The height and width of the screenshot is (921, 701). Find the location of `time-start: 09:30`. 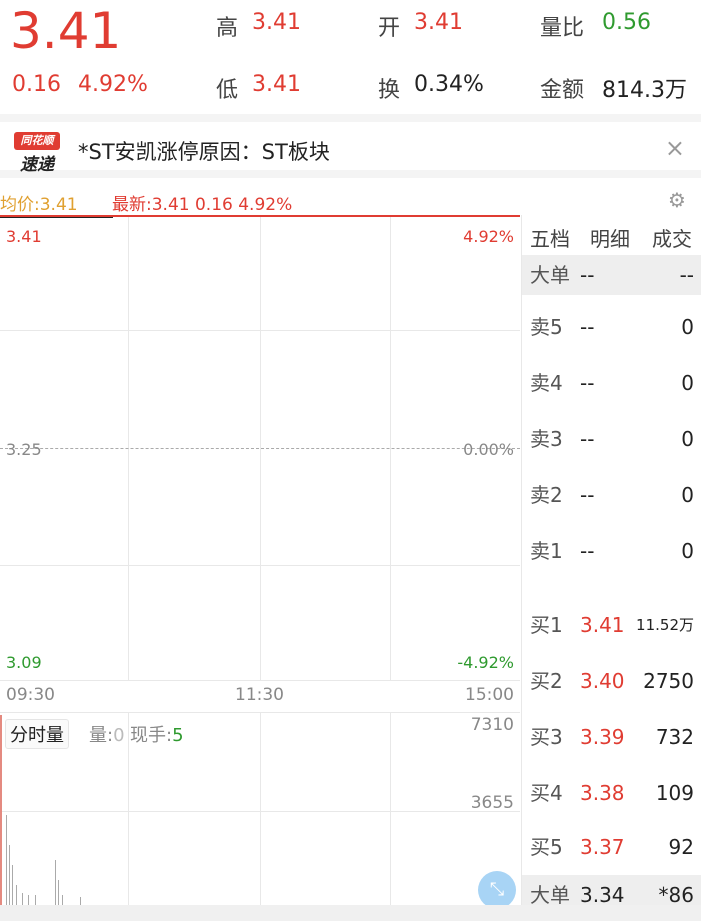

time-start: 09:30 is located at coordinates (30, 695).